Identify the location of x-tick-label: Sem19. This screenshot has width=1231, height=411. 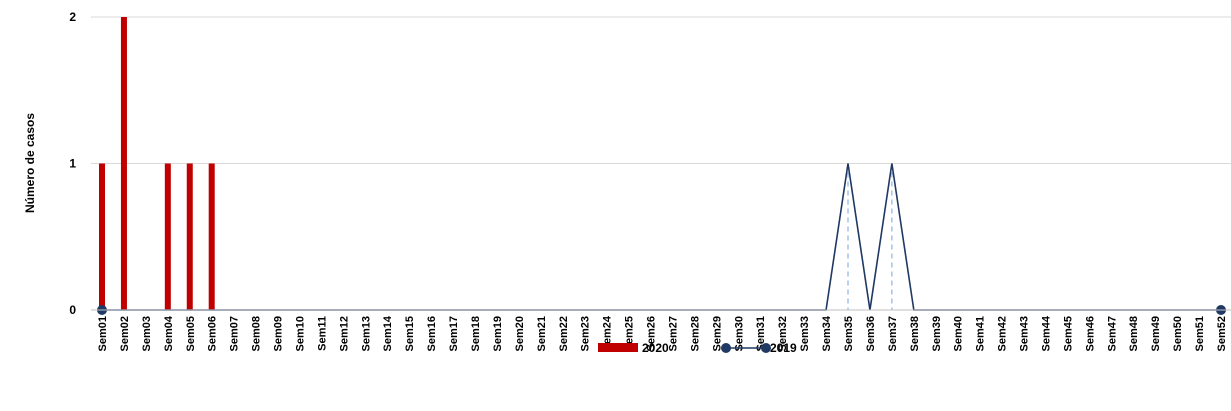
(498, 333).